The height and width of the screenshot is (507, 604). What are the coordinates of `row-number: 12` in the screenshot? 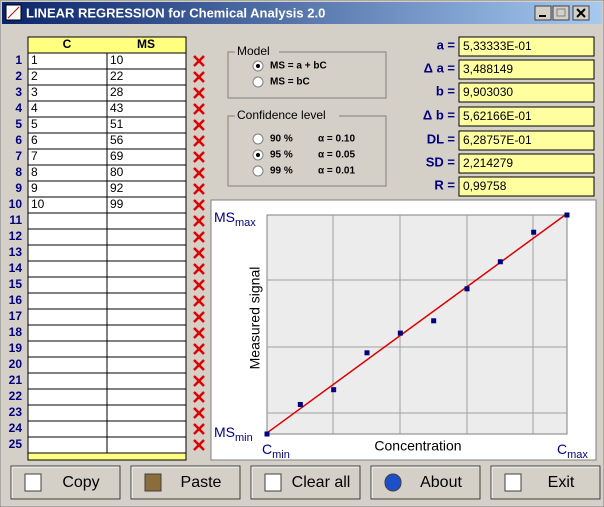 It's located at (16, 236).